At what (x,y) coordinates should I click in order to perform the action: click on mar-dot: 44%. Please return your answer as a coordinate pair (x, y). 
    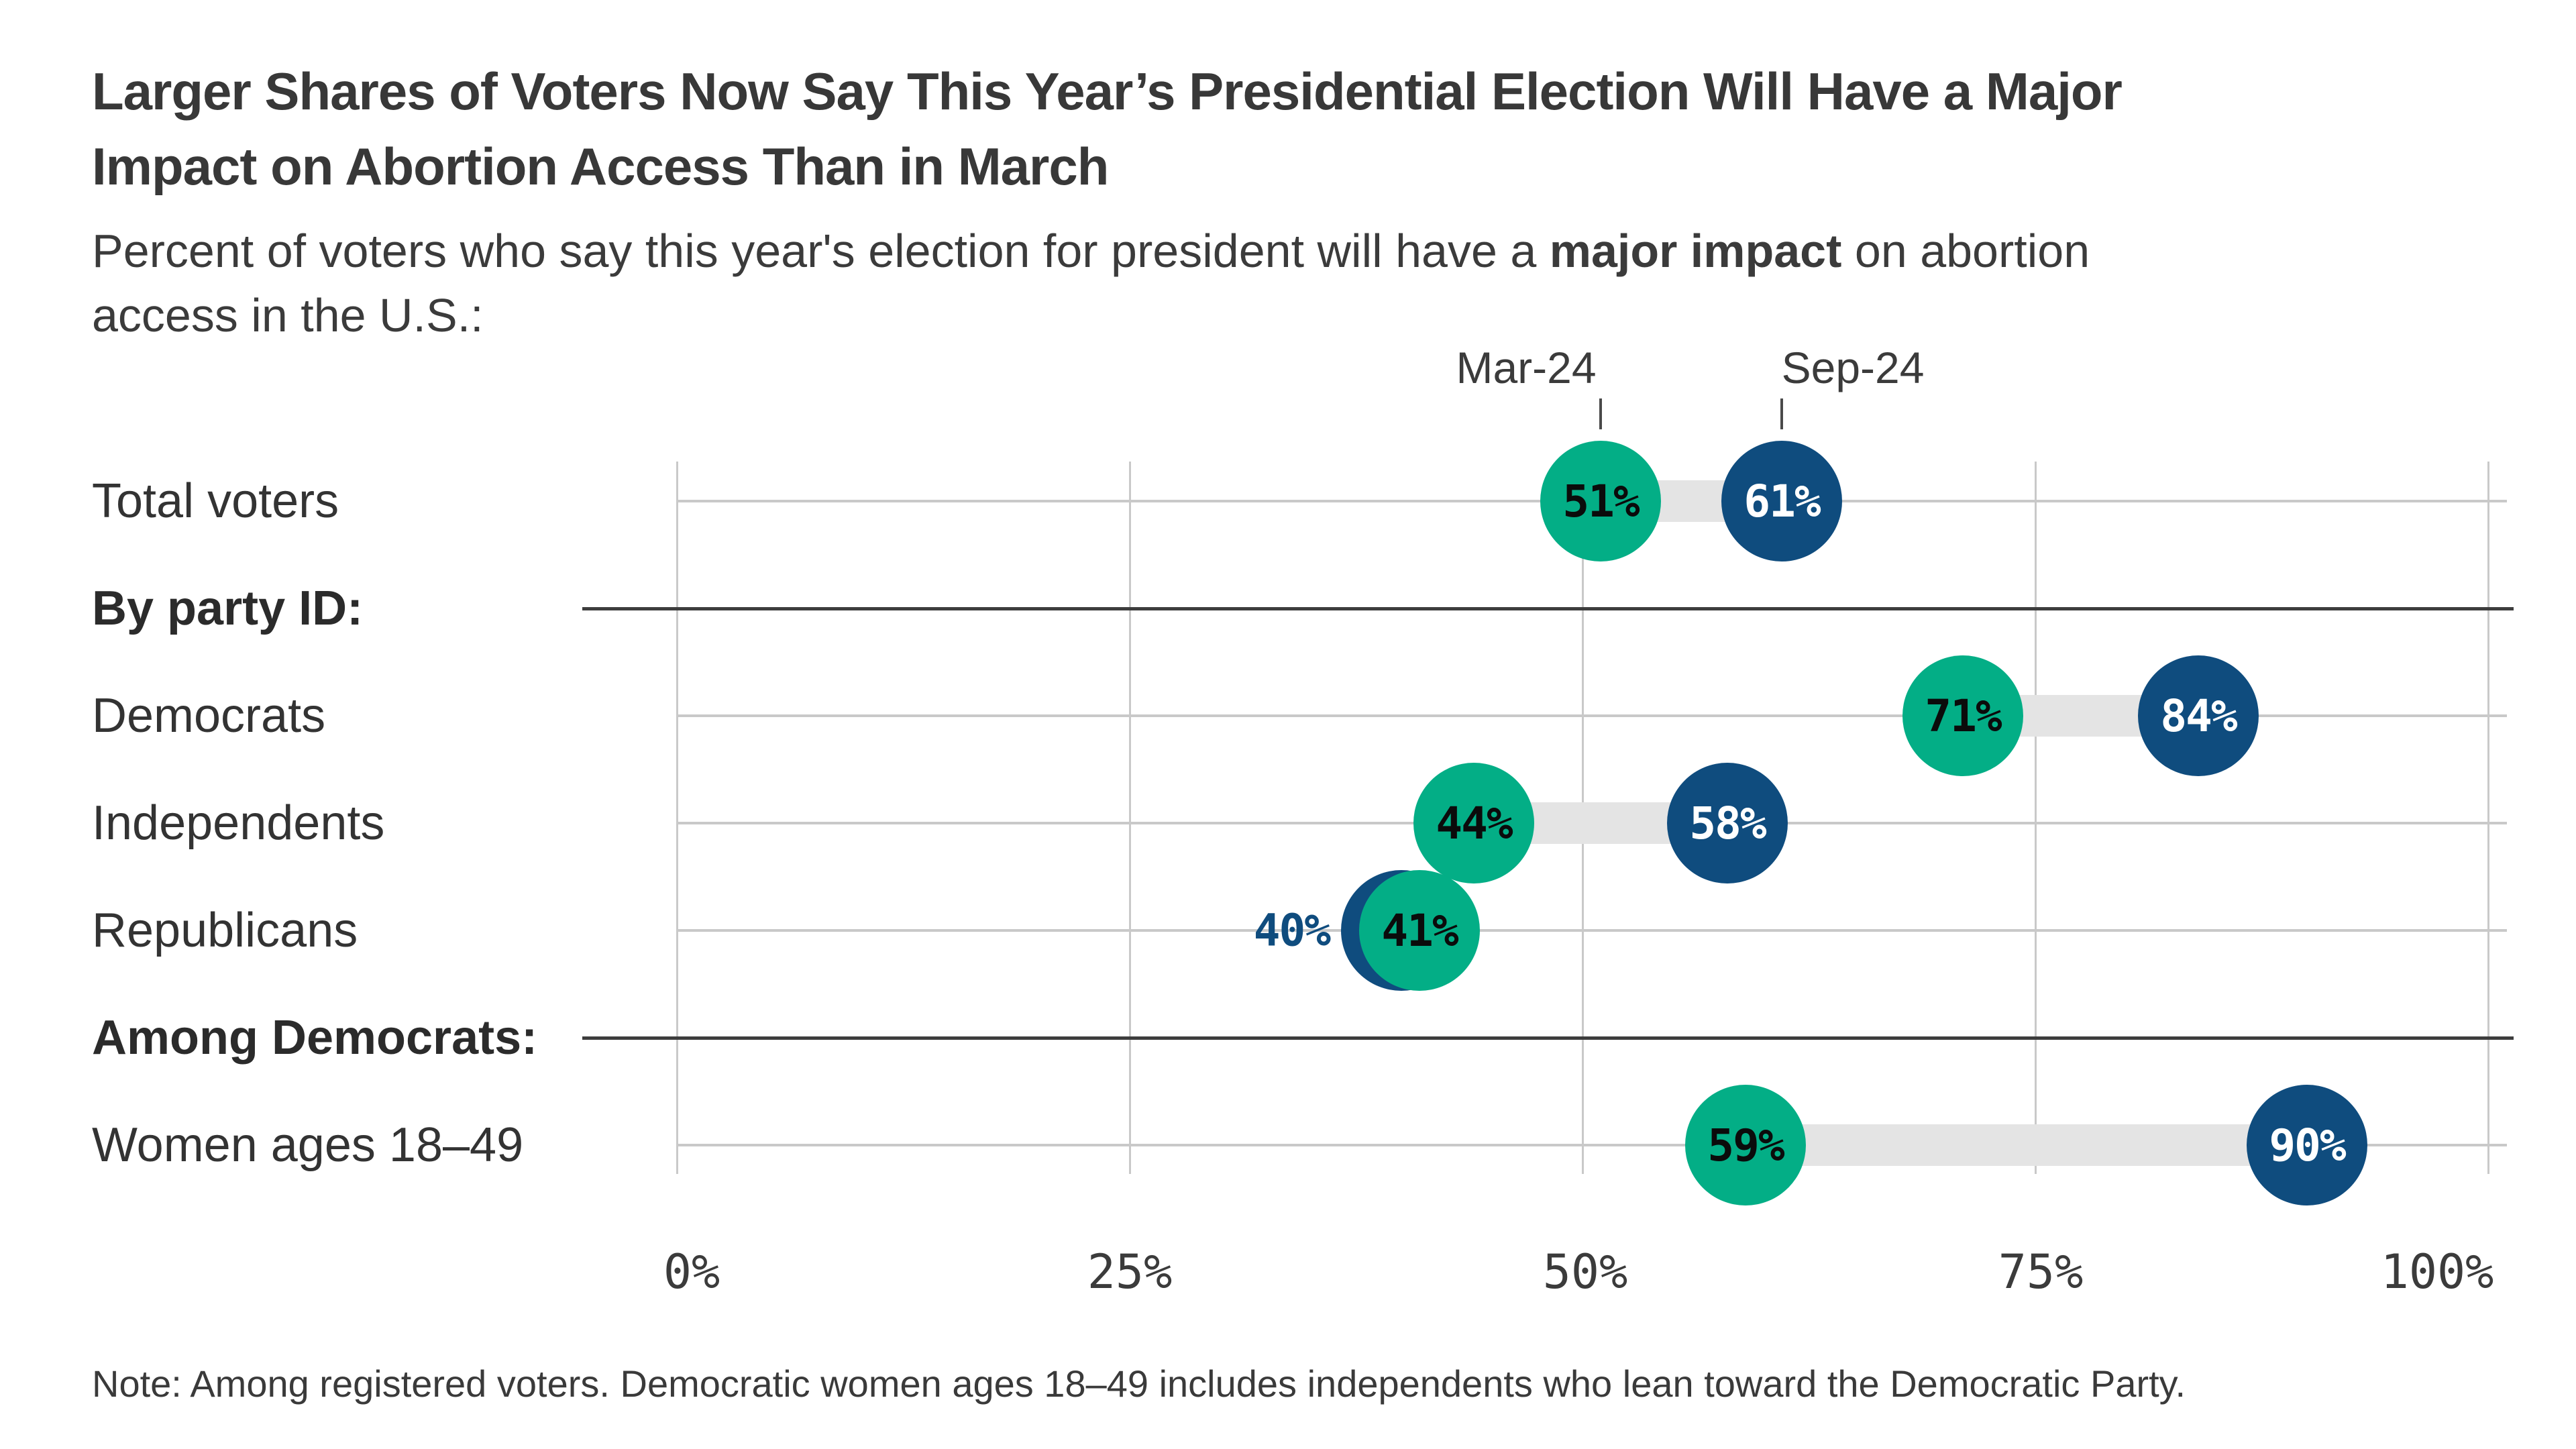
    Looking at the image, I should click on (1473, 823).